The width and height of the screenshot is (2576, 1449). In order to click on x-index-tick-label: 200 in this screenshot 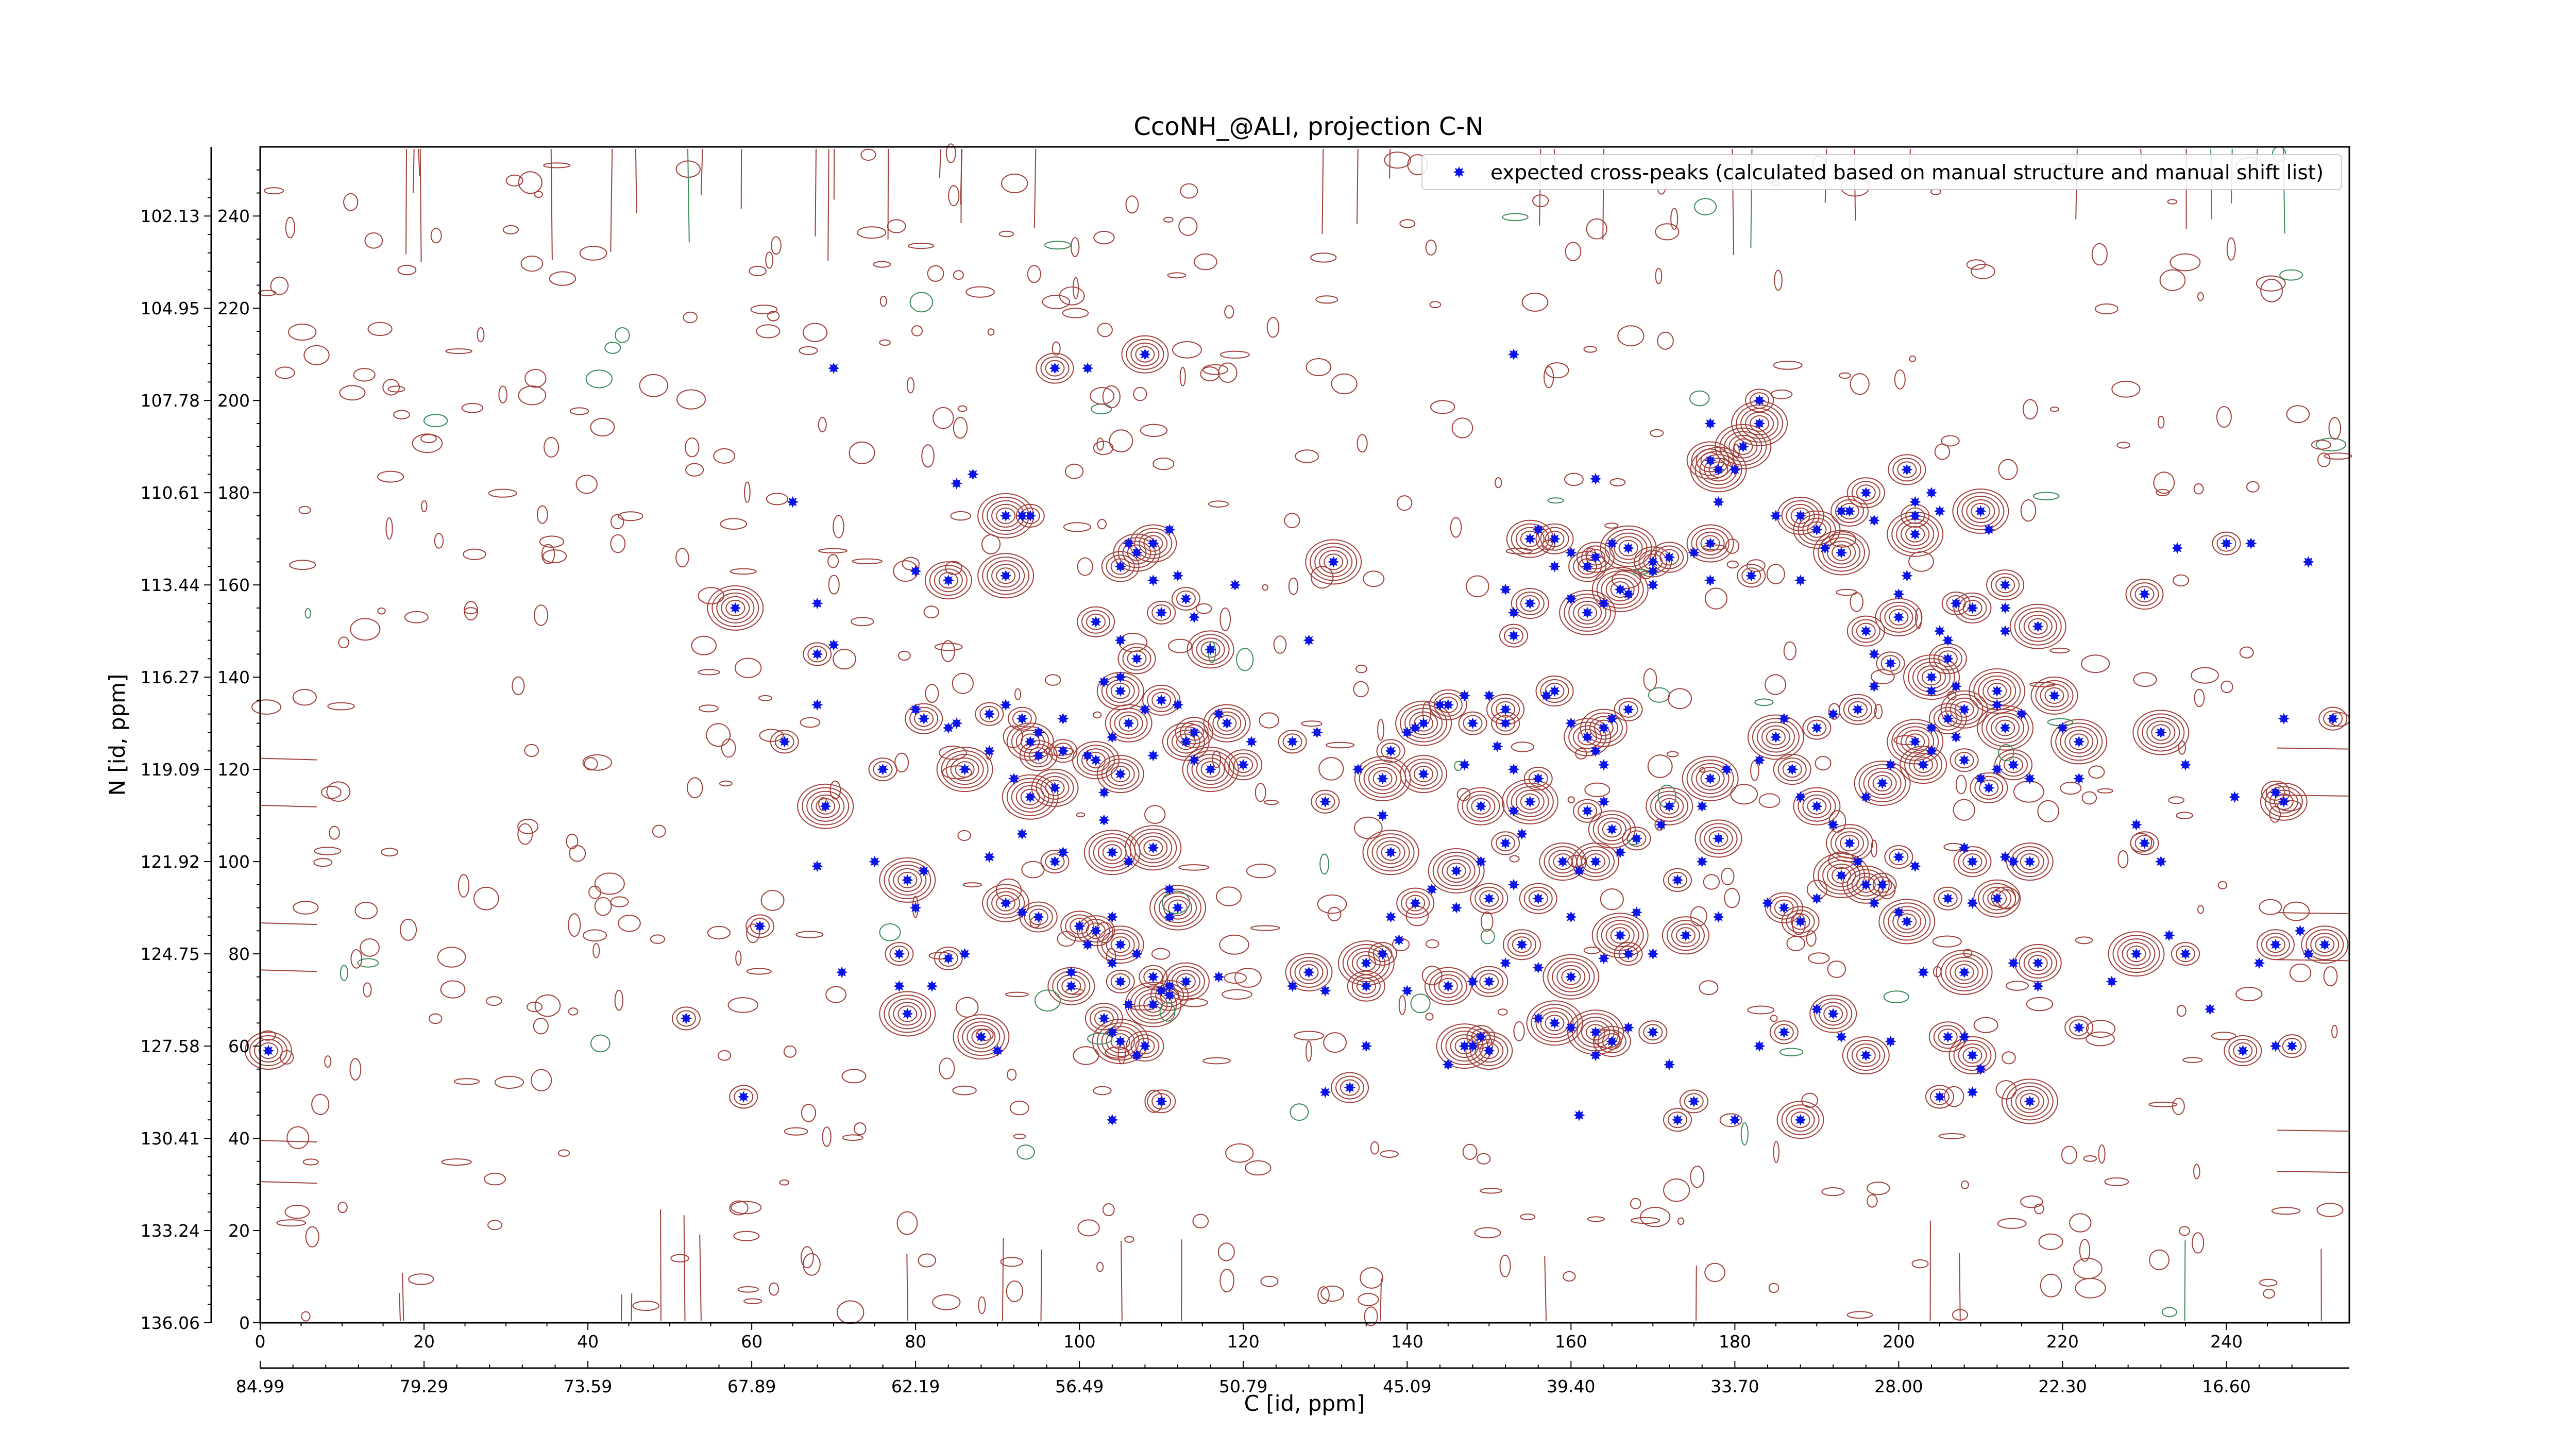, I will do `click(1899, 1342)`.